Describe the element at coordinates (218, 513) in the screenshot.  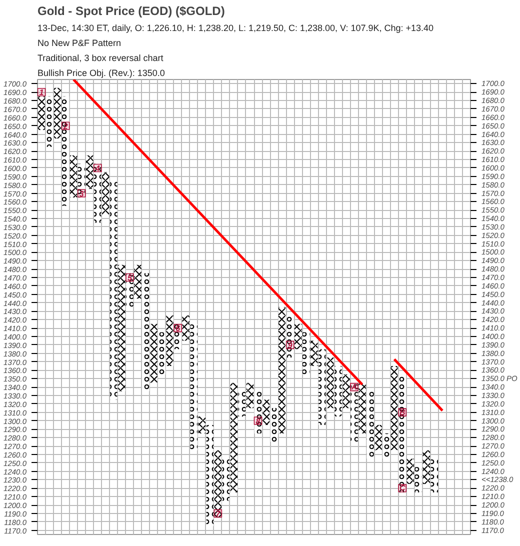
I see `series-label: 7` at that location.